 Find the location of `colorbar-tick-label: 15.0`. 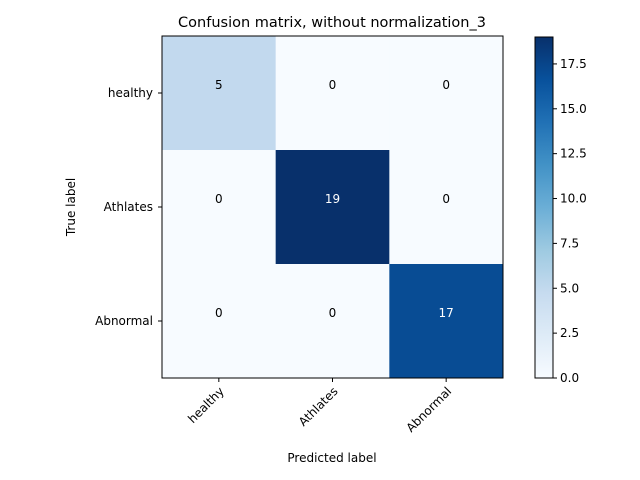

colorbar-tick-label: 15.0 is located at coordinates (573, 109).